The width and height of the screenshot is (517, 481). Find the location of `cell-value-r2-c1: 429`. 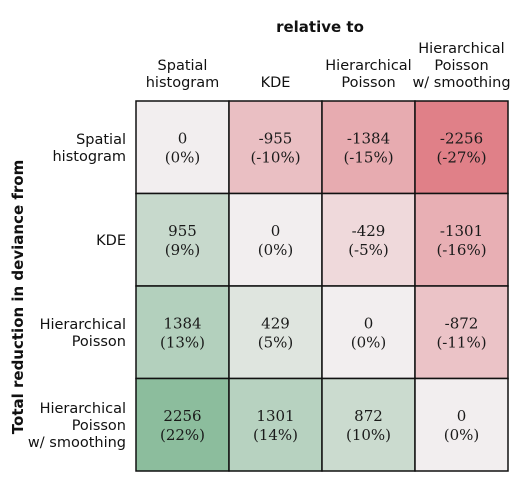

cell-value-r2-c1: 429 is located at coordinates (275, 323).